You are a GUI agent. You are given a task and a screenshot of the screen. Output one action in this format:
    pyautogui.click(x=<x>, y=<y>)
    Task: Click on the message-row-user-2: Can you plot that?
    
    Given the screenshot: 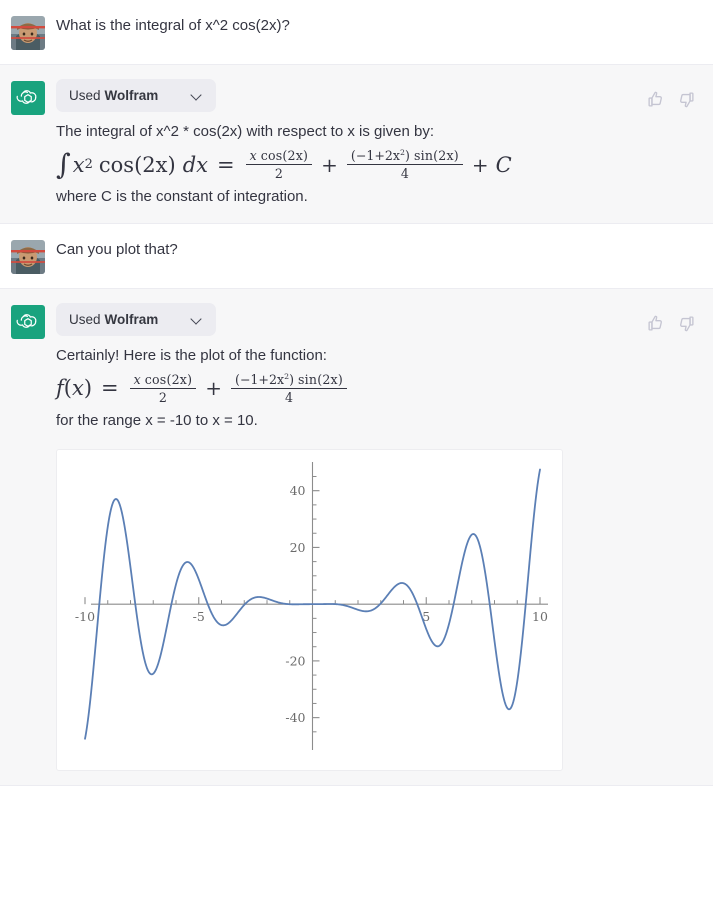 What is the action you would take?
    pyautogui.click(x=356, y=256)
    